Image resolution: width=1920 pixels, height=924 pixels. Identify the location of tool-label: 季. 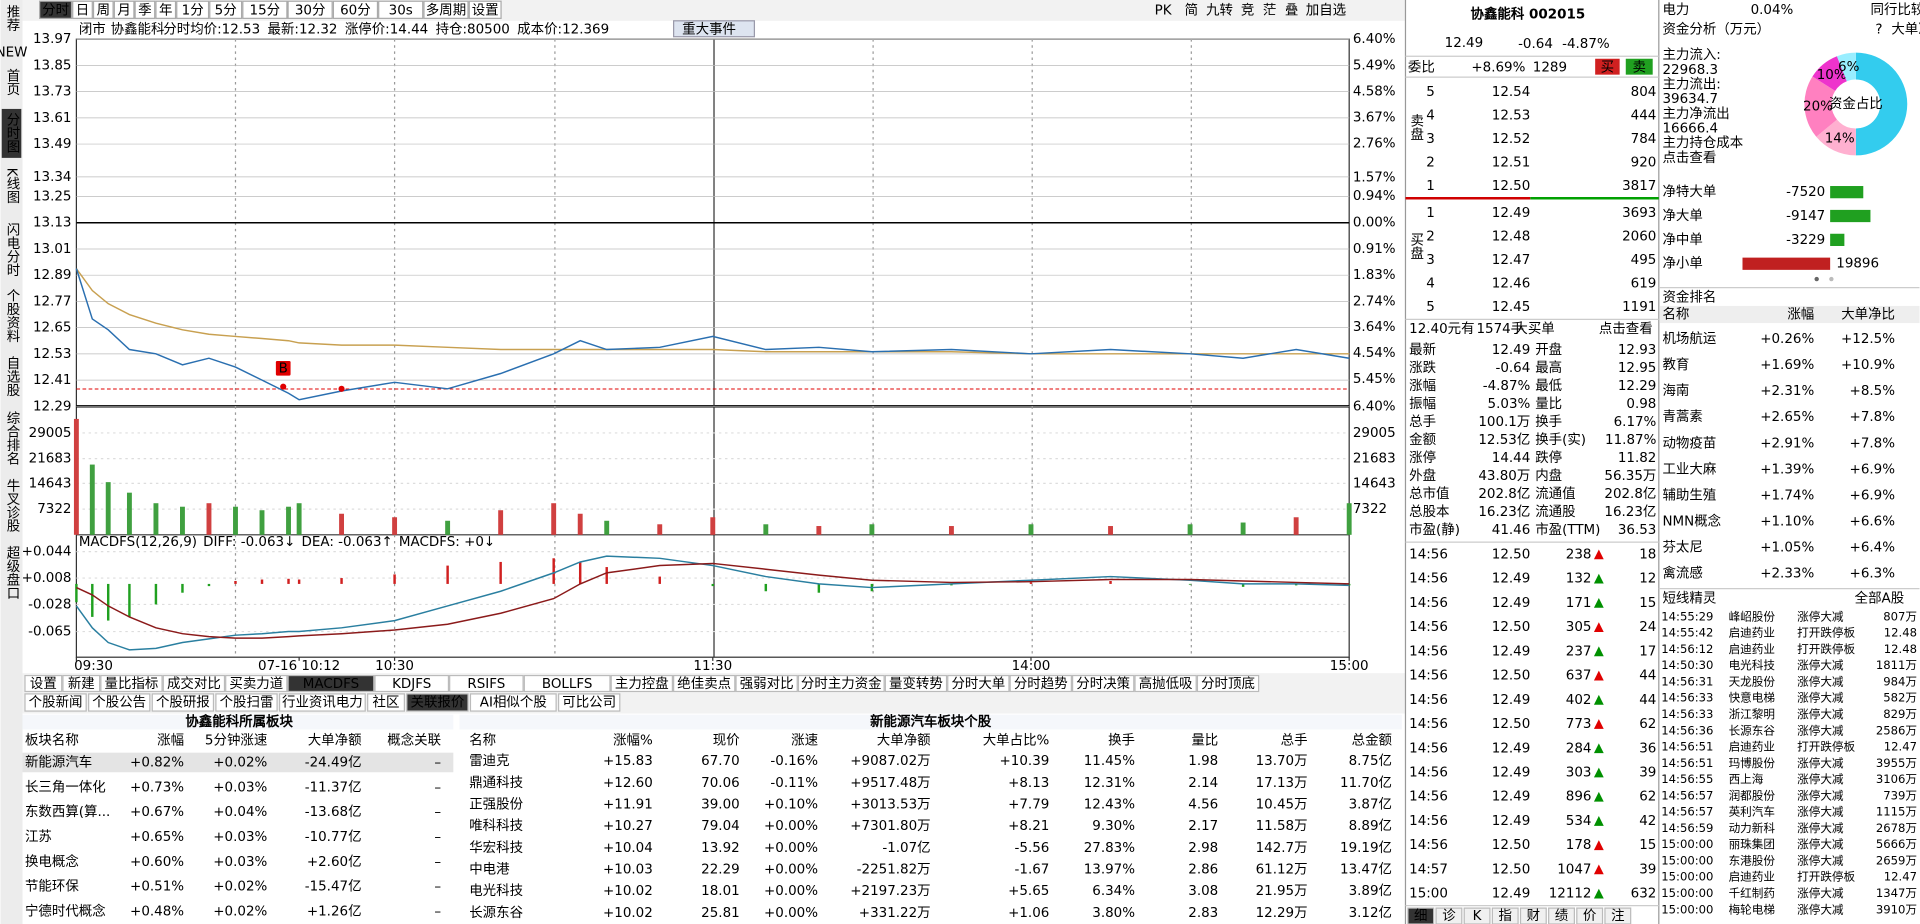
(144, 10).